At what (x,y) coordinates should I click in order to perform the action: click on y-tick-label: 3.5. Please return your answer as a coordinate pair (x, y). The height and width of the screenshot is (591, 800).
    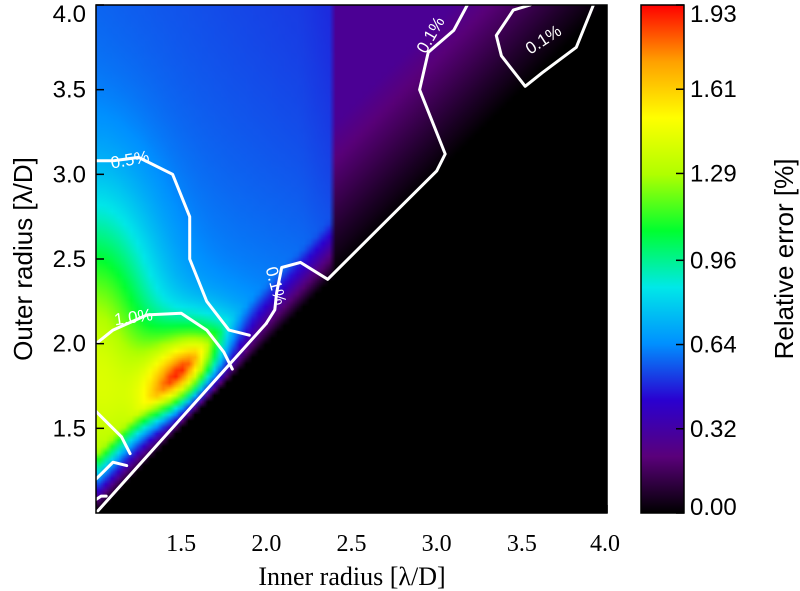
    Looking at the image, I should click on (69, 90).